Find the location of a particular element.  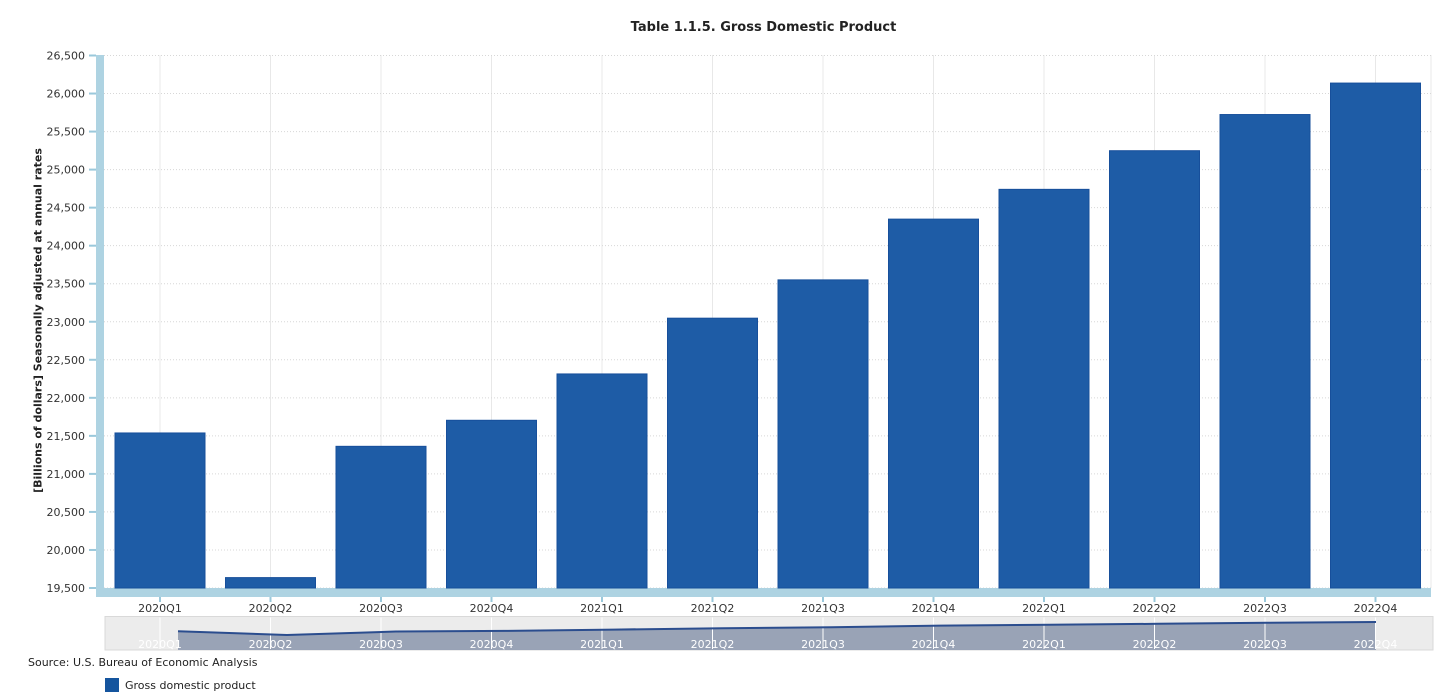

x-tick-label-2020Q2: 2020Q2 is located at coordinates (271, 608).